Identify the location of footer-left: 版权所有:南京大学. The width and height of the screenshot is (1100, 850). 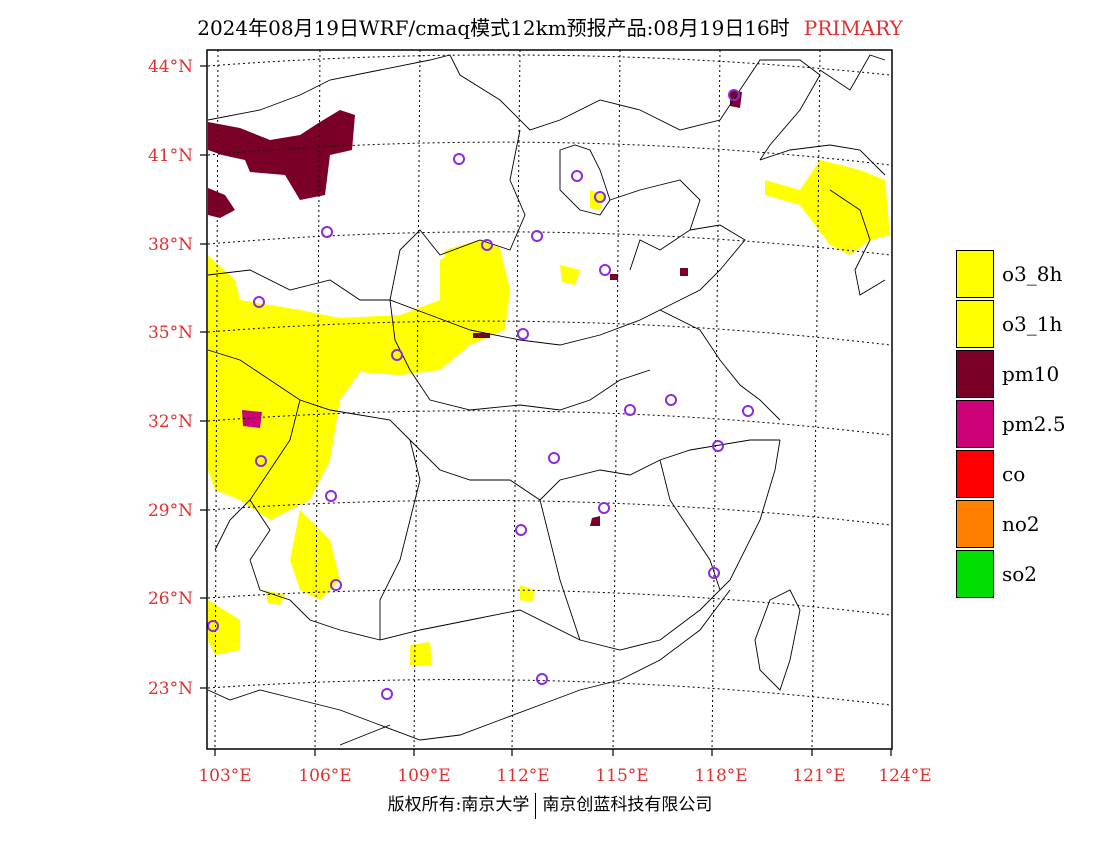
(458, 805).